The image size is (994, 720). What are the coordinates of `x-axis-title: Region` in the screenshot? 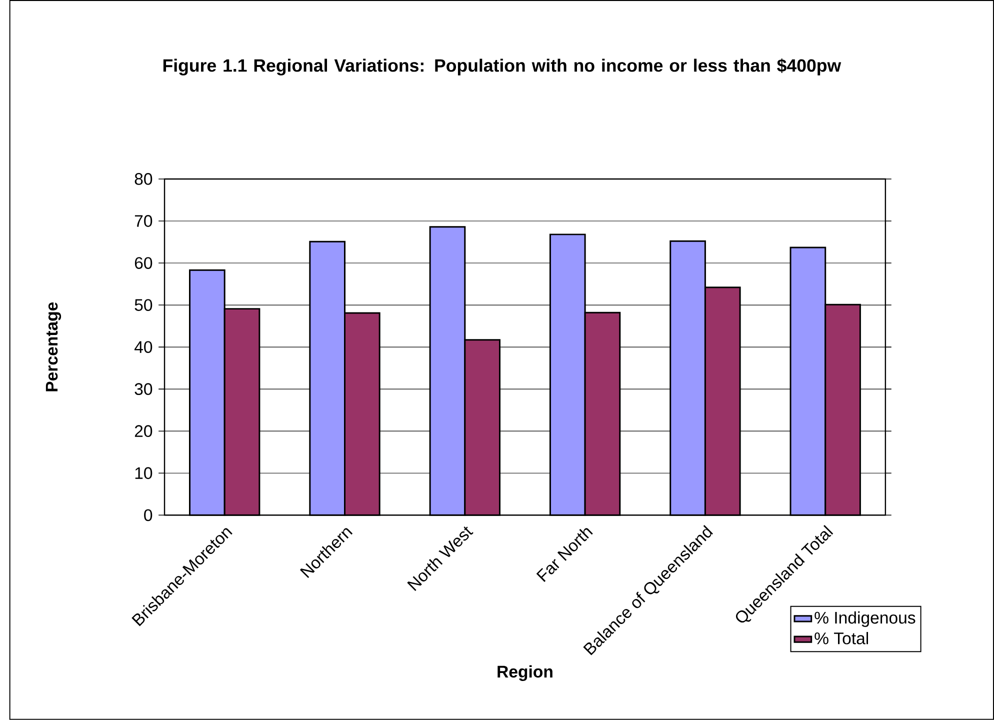 It's located at (525, 673).